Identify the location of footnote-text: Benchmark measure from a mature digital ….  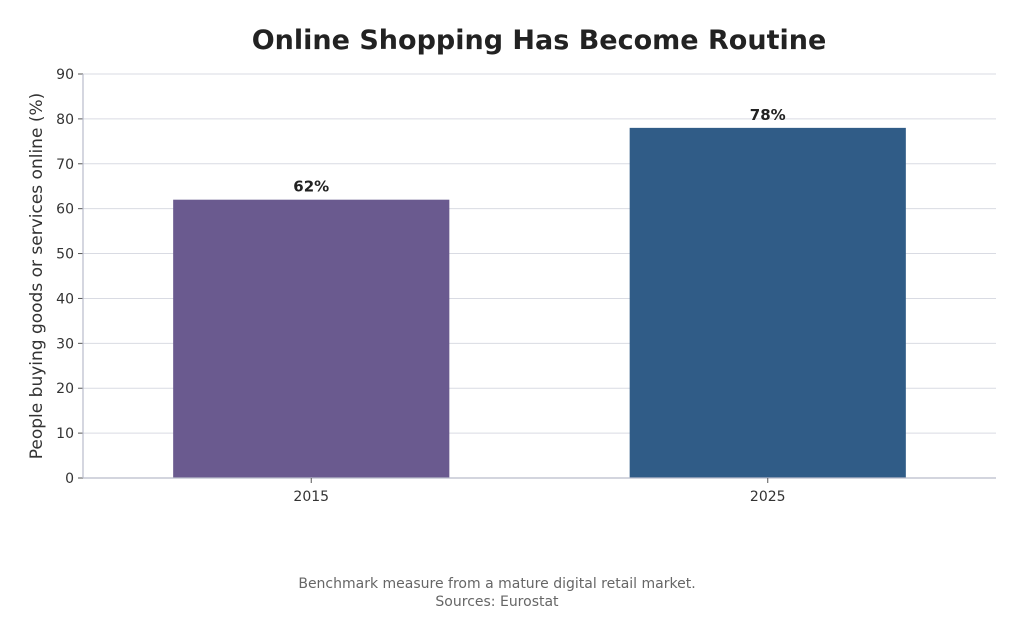
(497, 584).